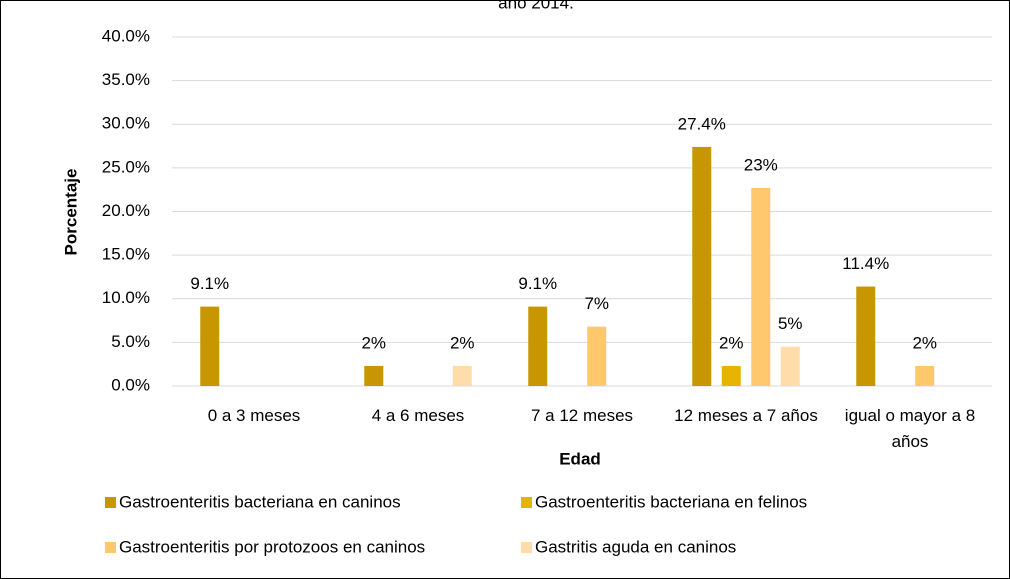  What do you see at coordinates (671, 501) in the screenshot?
I see `legend-label: Gastroenteritis bacteriana en felinos` at bounding box center [671, 501].